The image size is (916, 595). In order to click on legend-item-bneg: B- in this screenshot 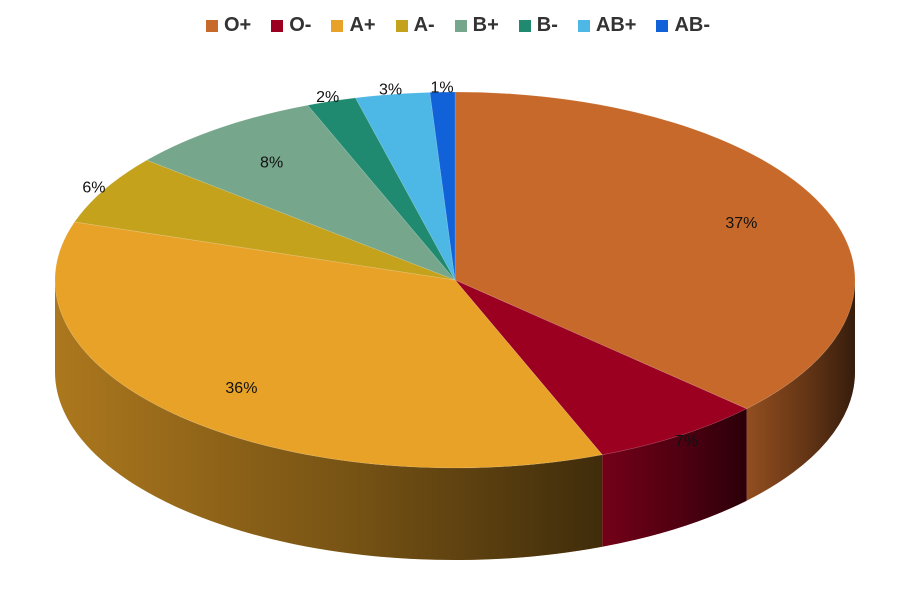, I will do `click(538, 25)`.